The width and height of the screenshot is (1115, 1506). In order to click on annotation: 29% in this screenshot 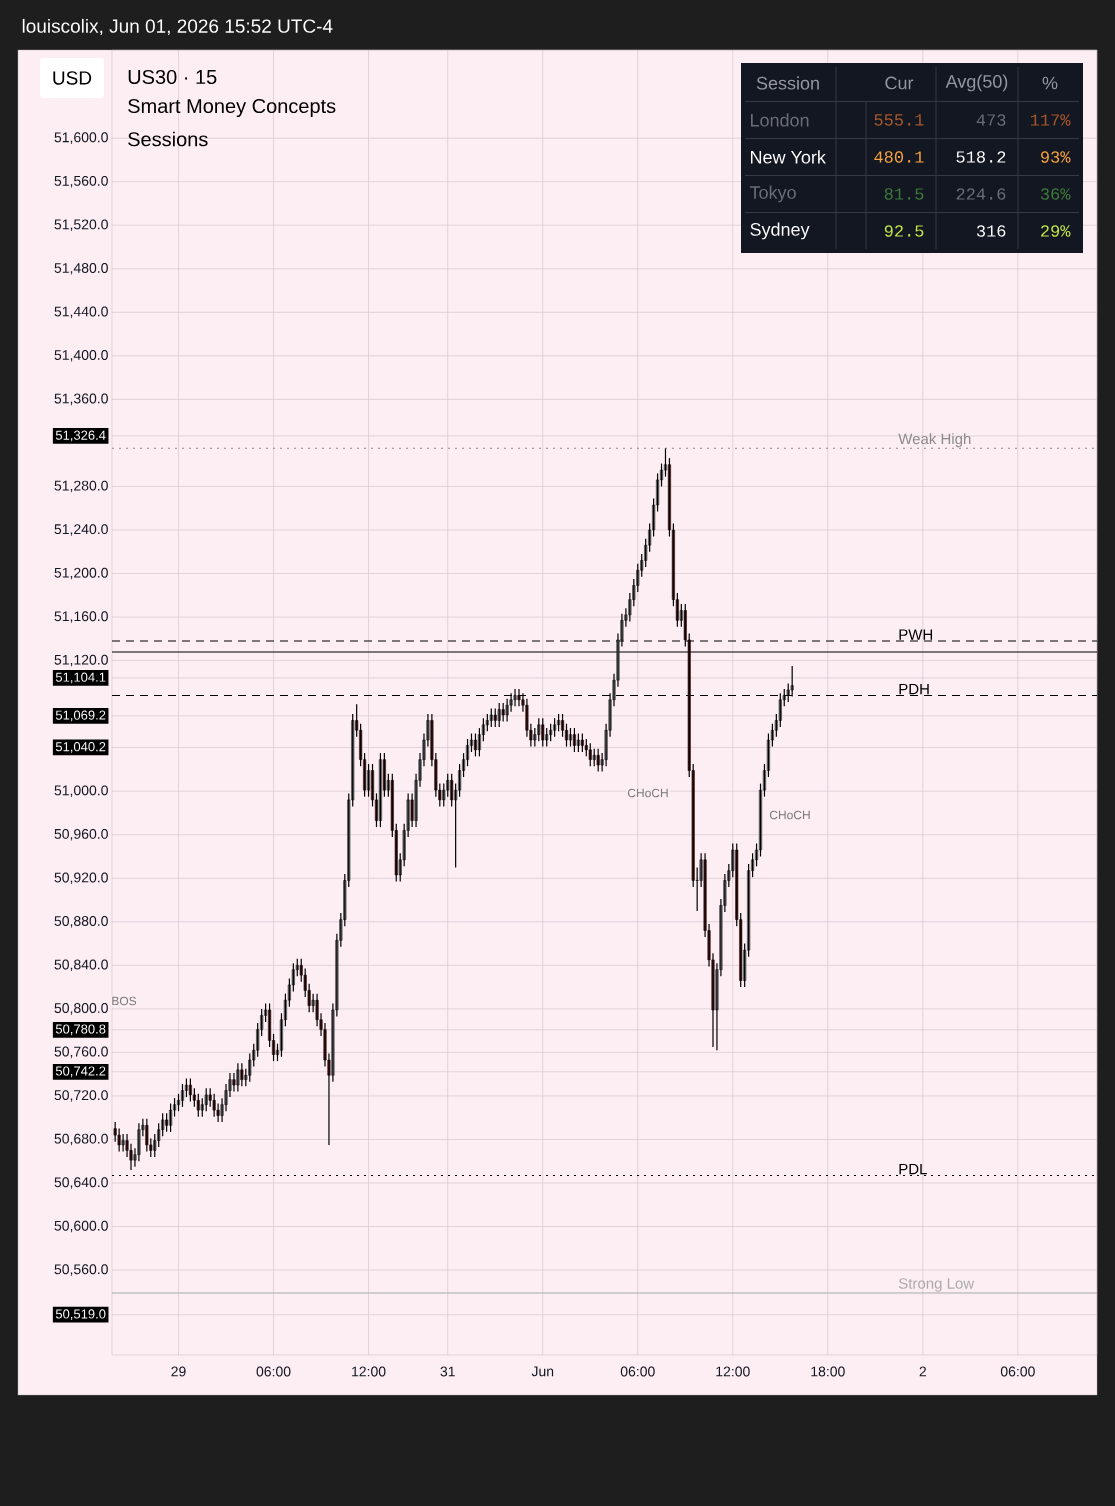, I will do `click(1056, 231)`.